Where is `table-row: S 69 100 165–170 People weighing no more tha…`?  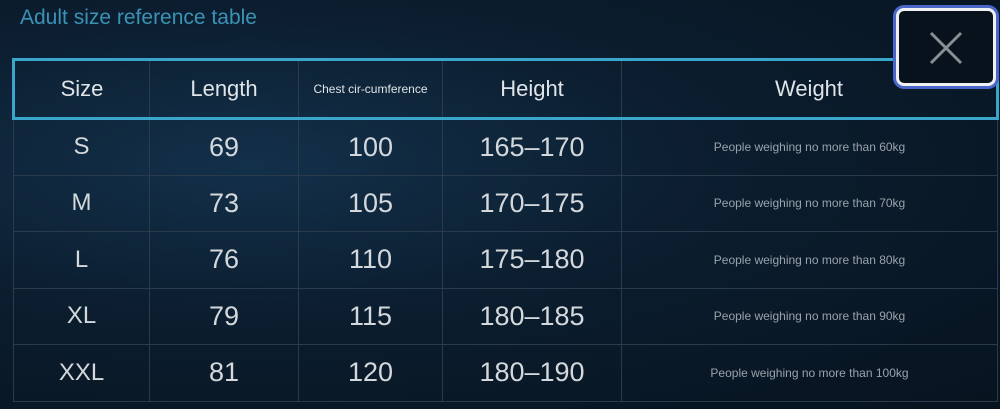 table-row: S 69 100 165–170 People weighing no more tha… is located at coordinates (505, 147).